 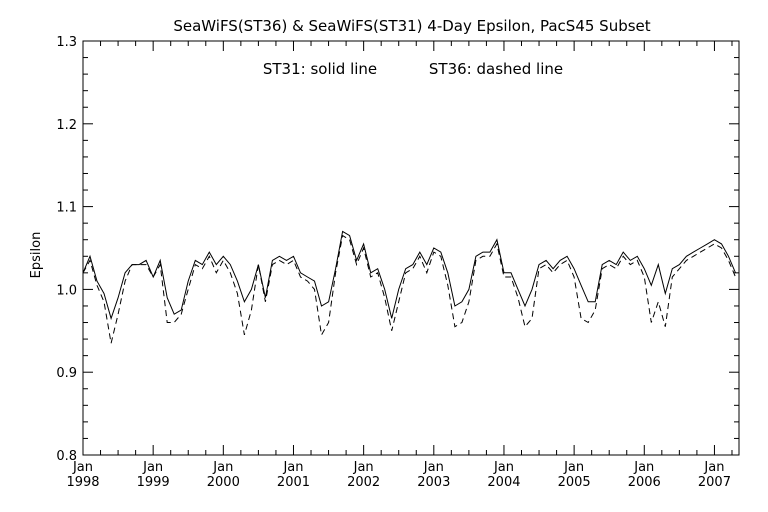 I want to click on x-tick-year: 2007, so click(x=714, y=482).